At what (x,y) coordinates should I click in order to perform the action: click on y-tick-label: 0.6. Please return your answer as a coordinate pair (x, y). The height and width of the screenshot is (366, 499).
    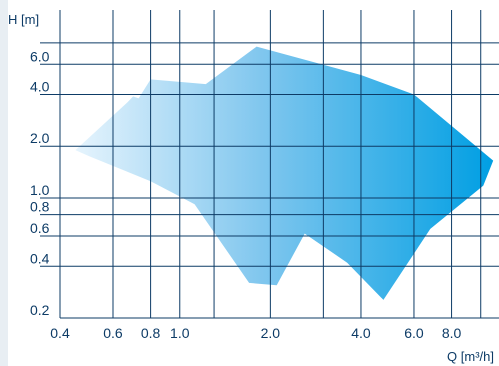
    Looking at the image, I should click on (40, 228).